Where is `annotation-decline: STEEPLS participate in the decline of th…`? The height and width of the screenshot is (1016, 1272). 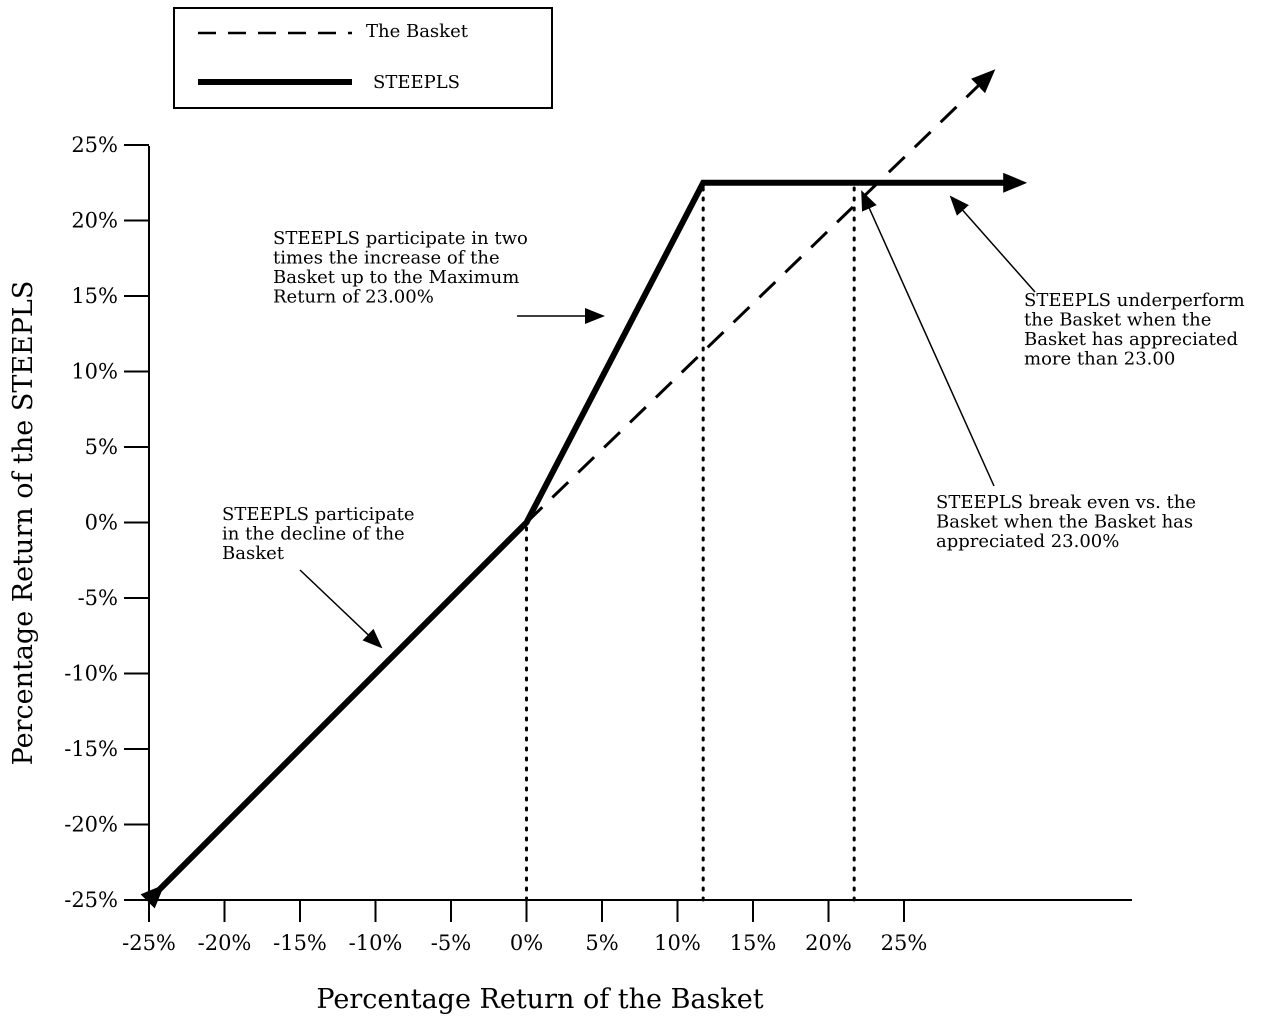
annotation-decline: STEEPLS participate in the decline of th… is located at coordinates (321, 576).